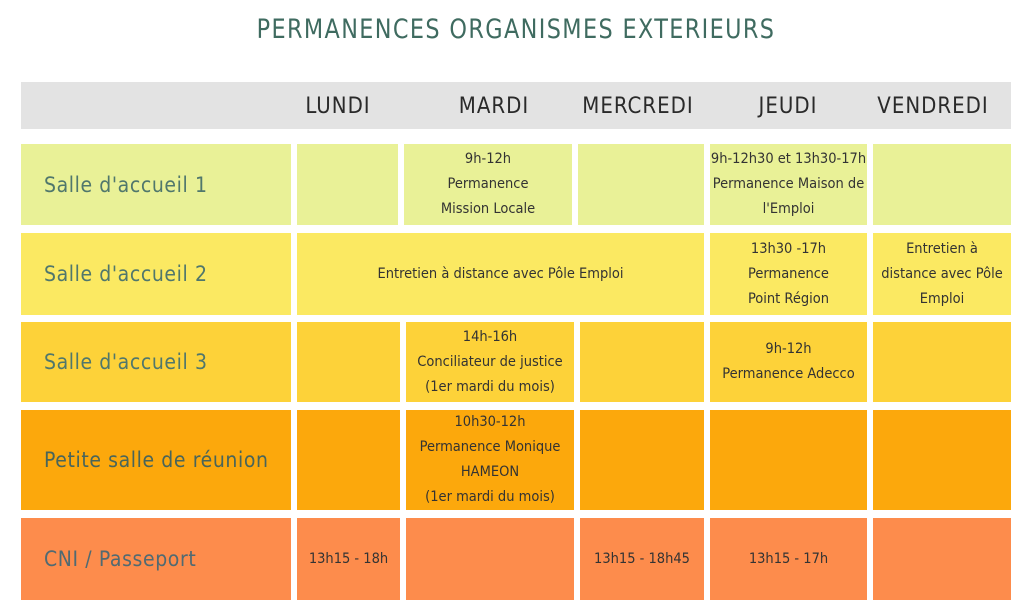  What do you see at coordinates (942, 460) in the screenshot?
I see `cell-petite-salle-vendredi` at bounding box center [942, 460].